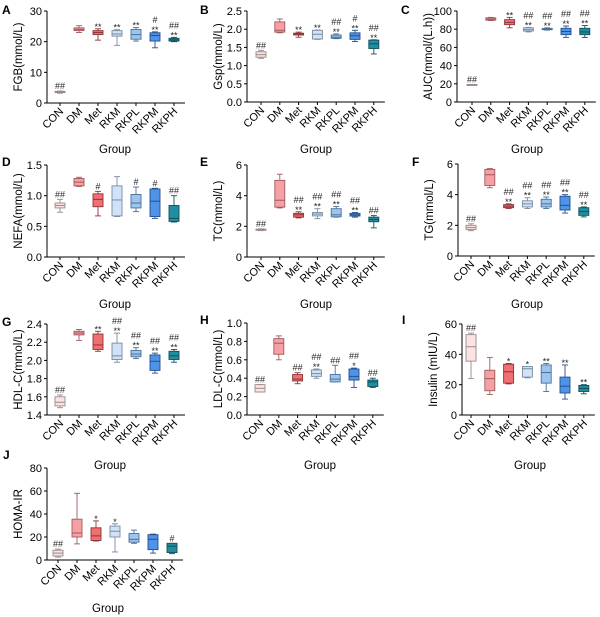 This screenshot has width=600, height=617. I want to click on x-axis-title-c: Group, so click(527, 150).